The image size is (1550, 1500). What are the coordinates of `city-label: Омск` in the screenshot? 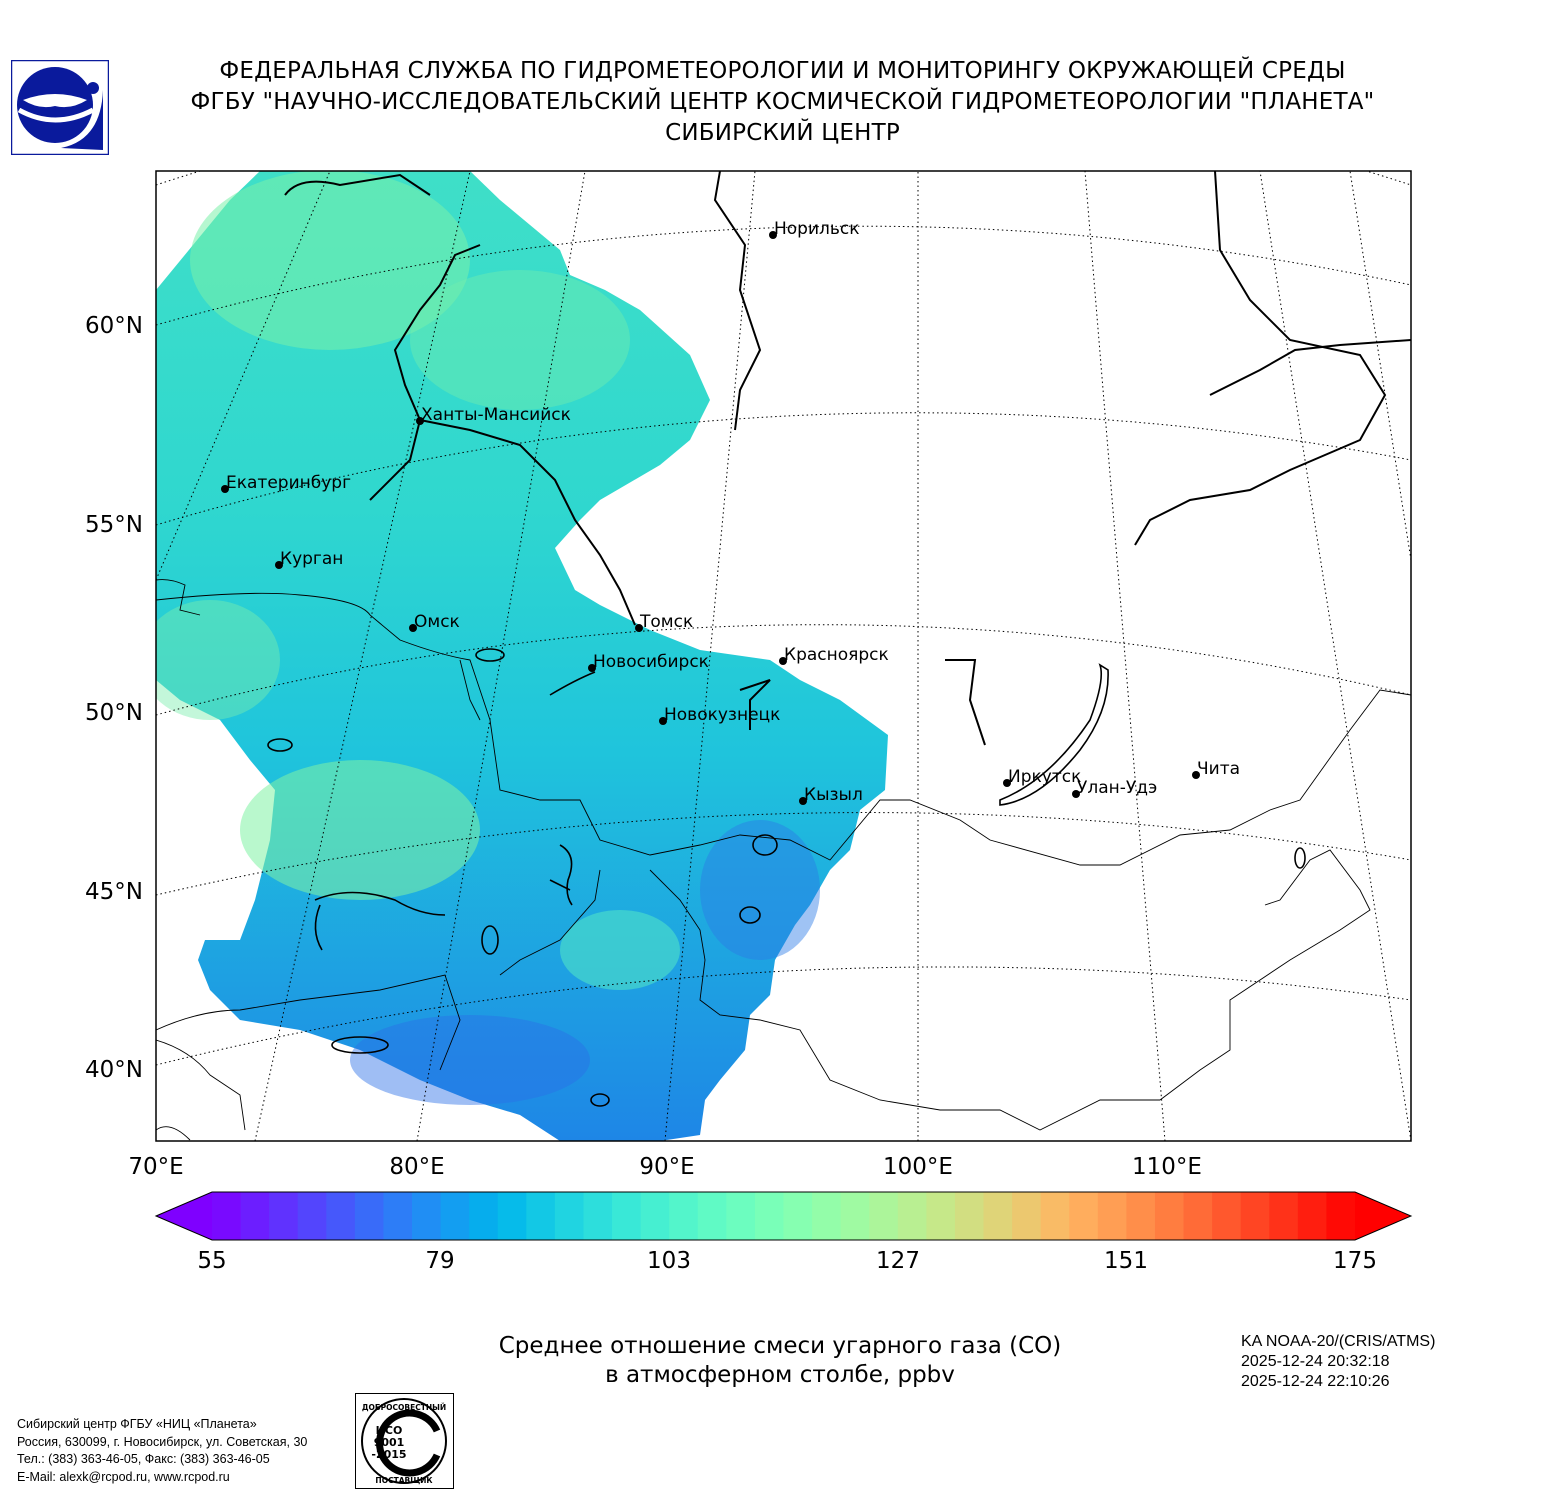 It's located at (437, 622).